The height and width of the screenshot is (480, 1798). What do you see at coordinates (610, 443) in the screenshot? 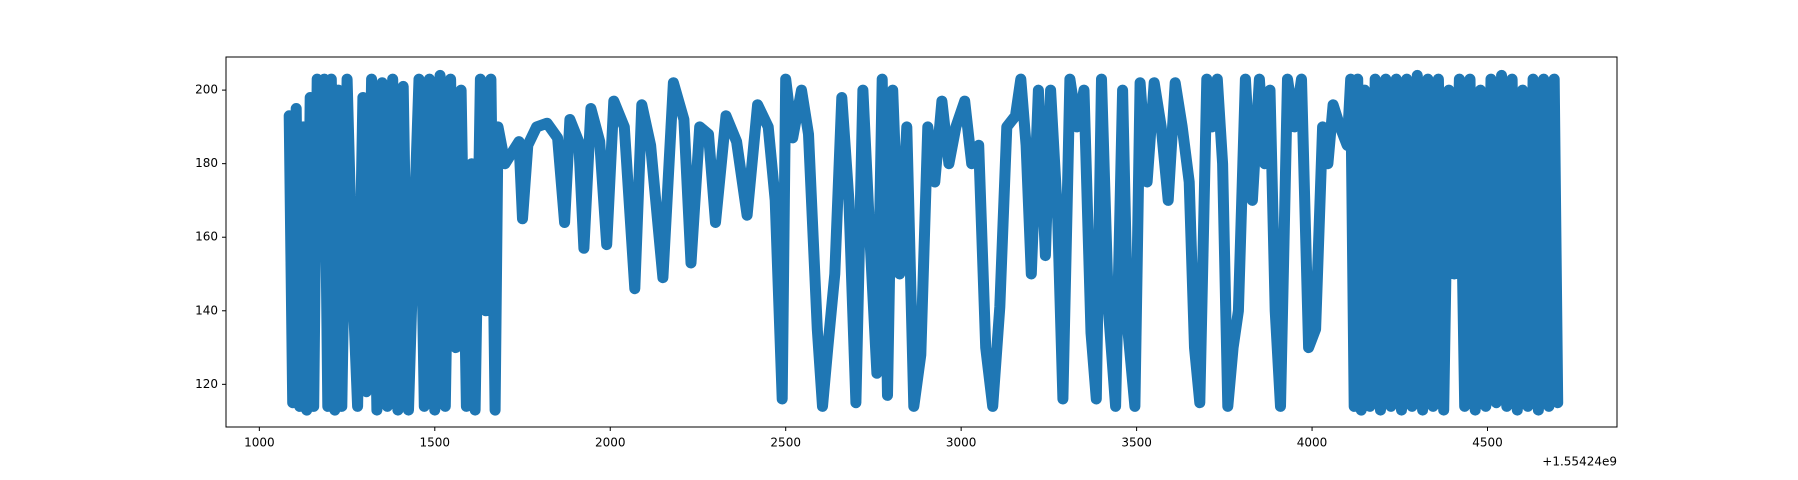
I see `x-tick-label: 2000` at bounding box center [610, 443].